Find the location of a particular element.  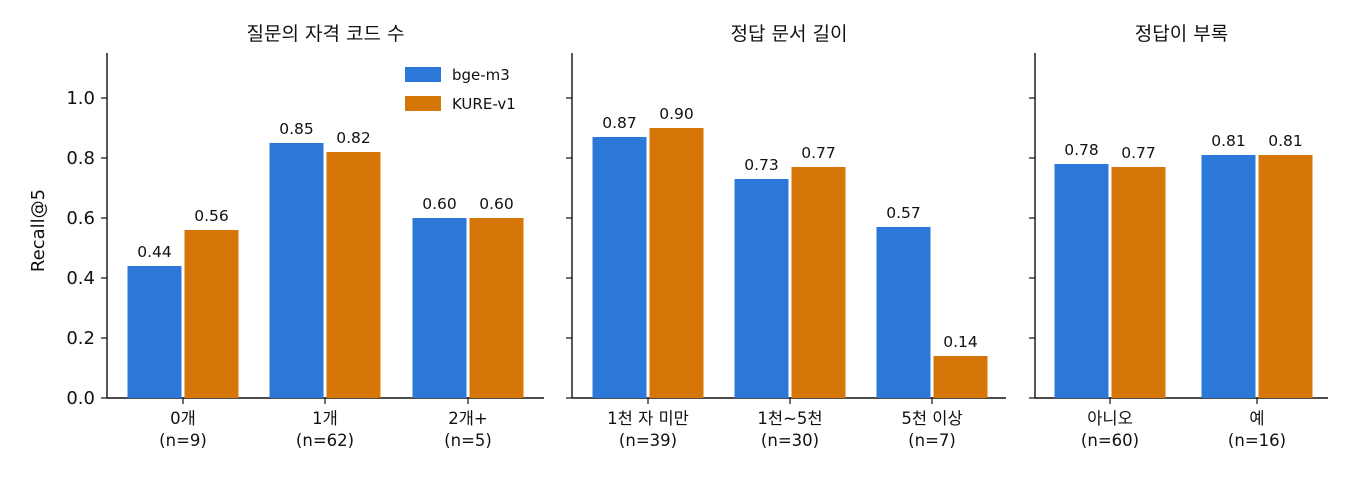

y-tick-label: 0.8 is located at coordinates (80, 158).